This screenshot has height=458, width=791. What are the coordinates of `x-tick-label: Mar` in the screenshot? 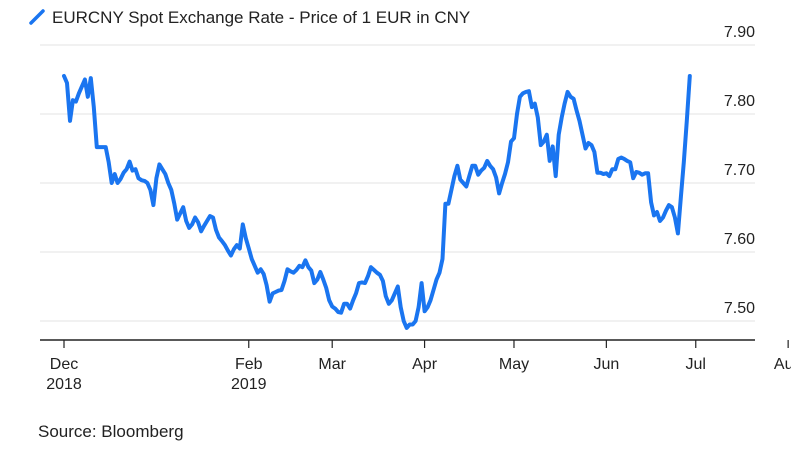 It's located at (332, 364).